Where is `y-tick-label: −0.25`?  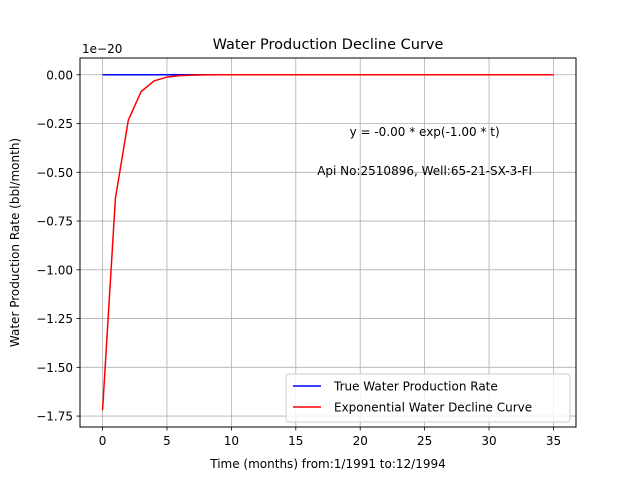
y-tick-label: −0.25 is located at coordinates (54, 124).